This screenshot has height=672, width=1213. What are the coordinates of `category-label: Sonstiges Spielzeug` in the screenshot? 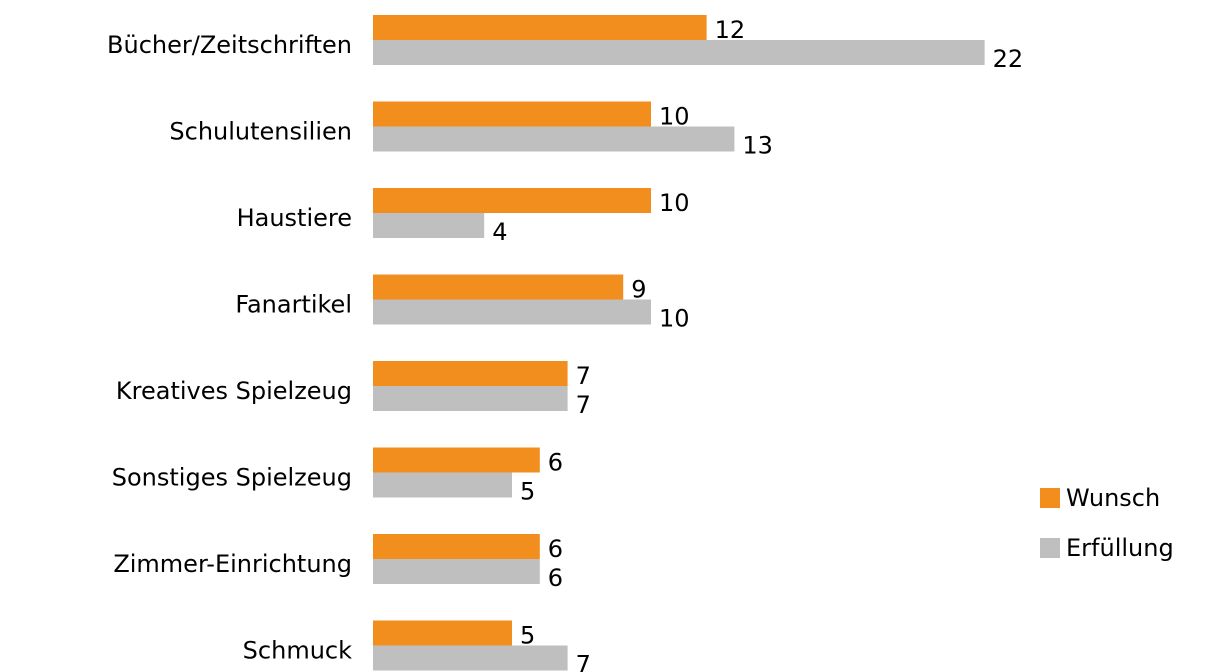 It's located at (232, 478).